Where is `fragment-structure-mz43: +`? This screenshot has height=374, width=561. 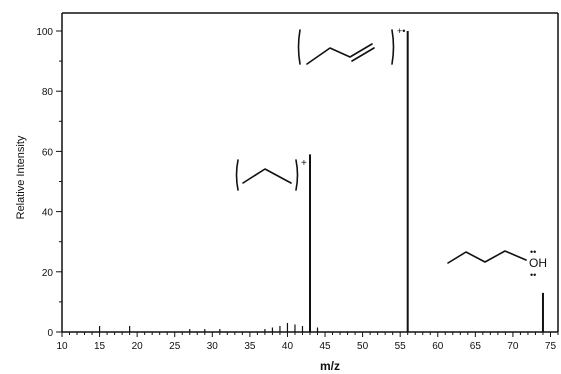
fragment-structure-mz43: + is located at coordinates (271, 174).